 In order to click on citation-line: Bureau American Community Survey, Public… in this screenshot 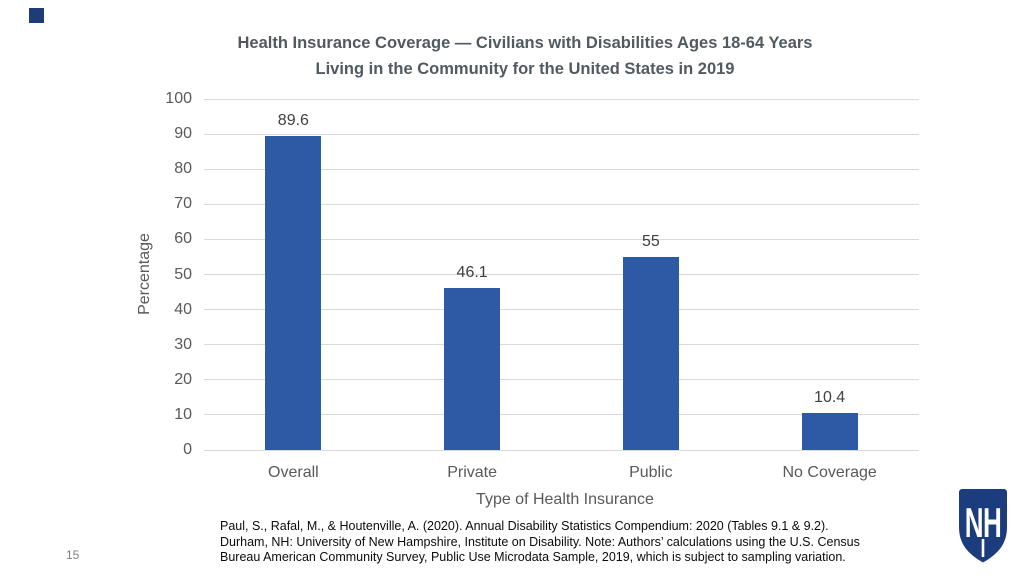, I will do `click(533, 557)`.